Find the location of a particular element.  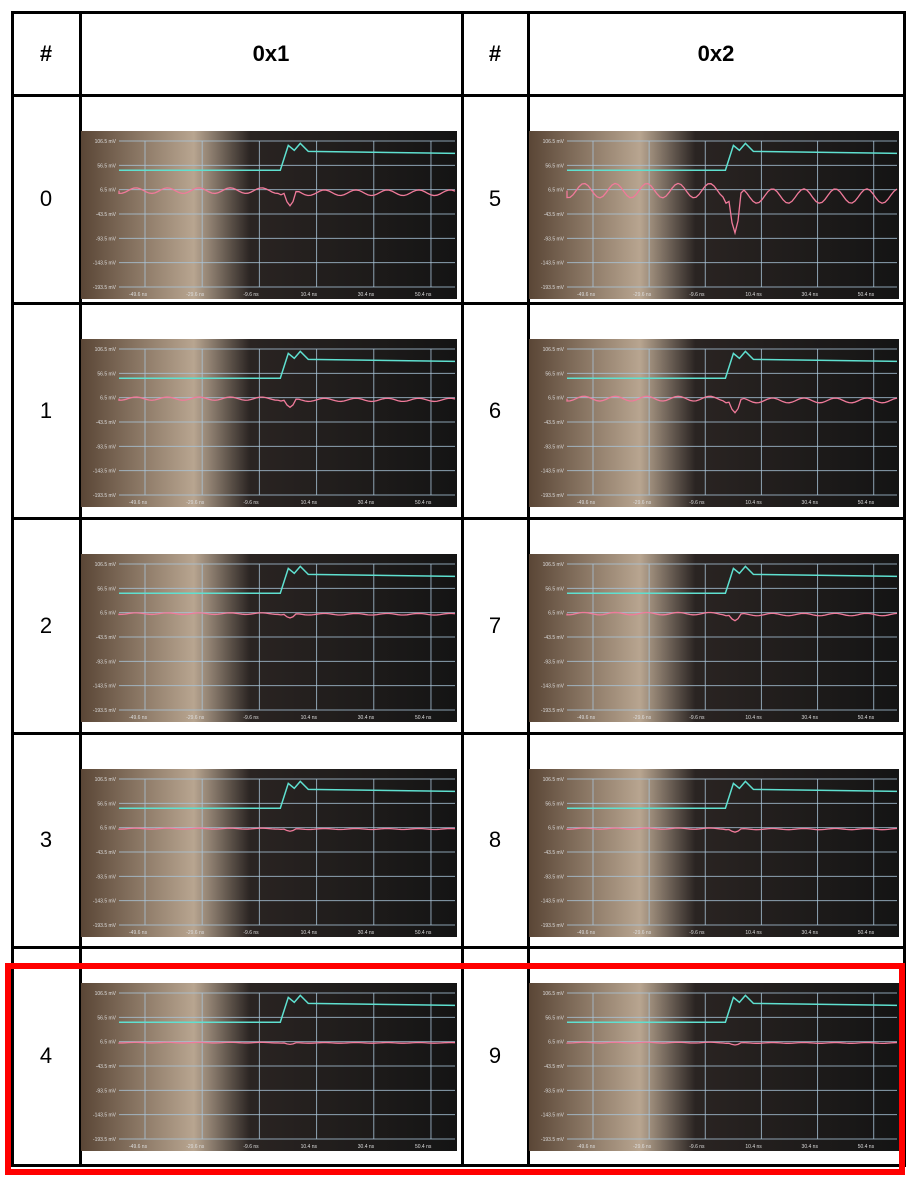

row-number: 6 is located at coordinates (495, 410).